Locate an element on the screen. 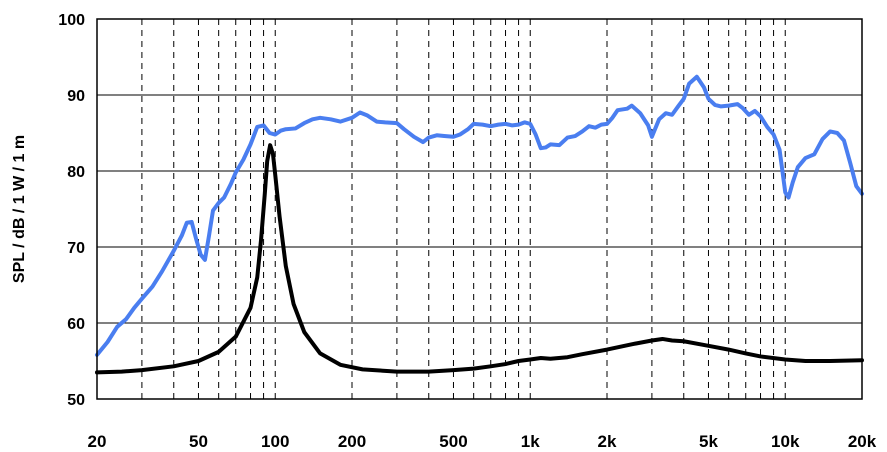  x-tick-label: 20 is located at coordinates (97, 441).